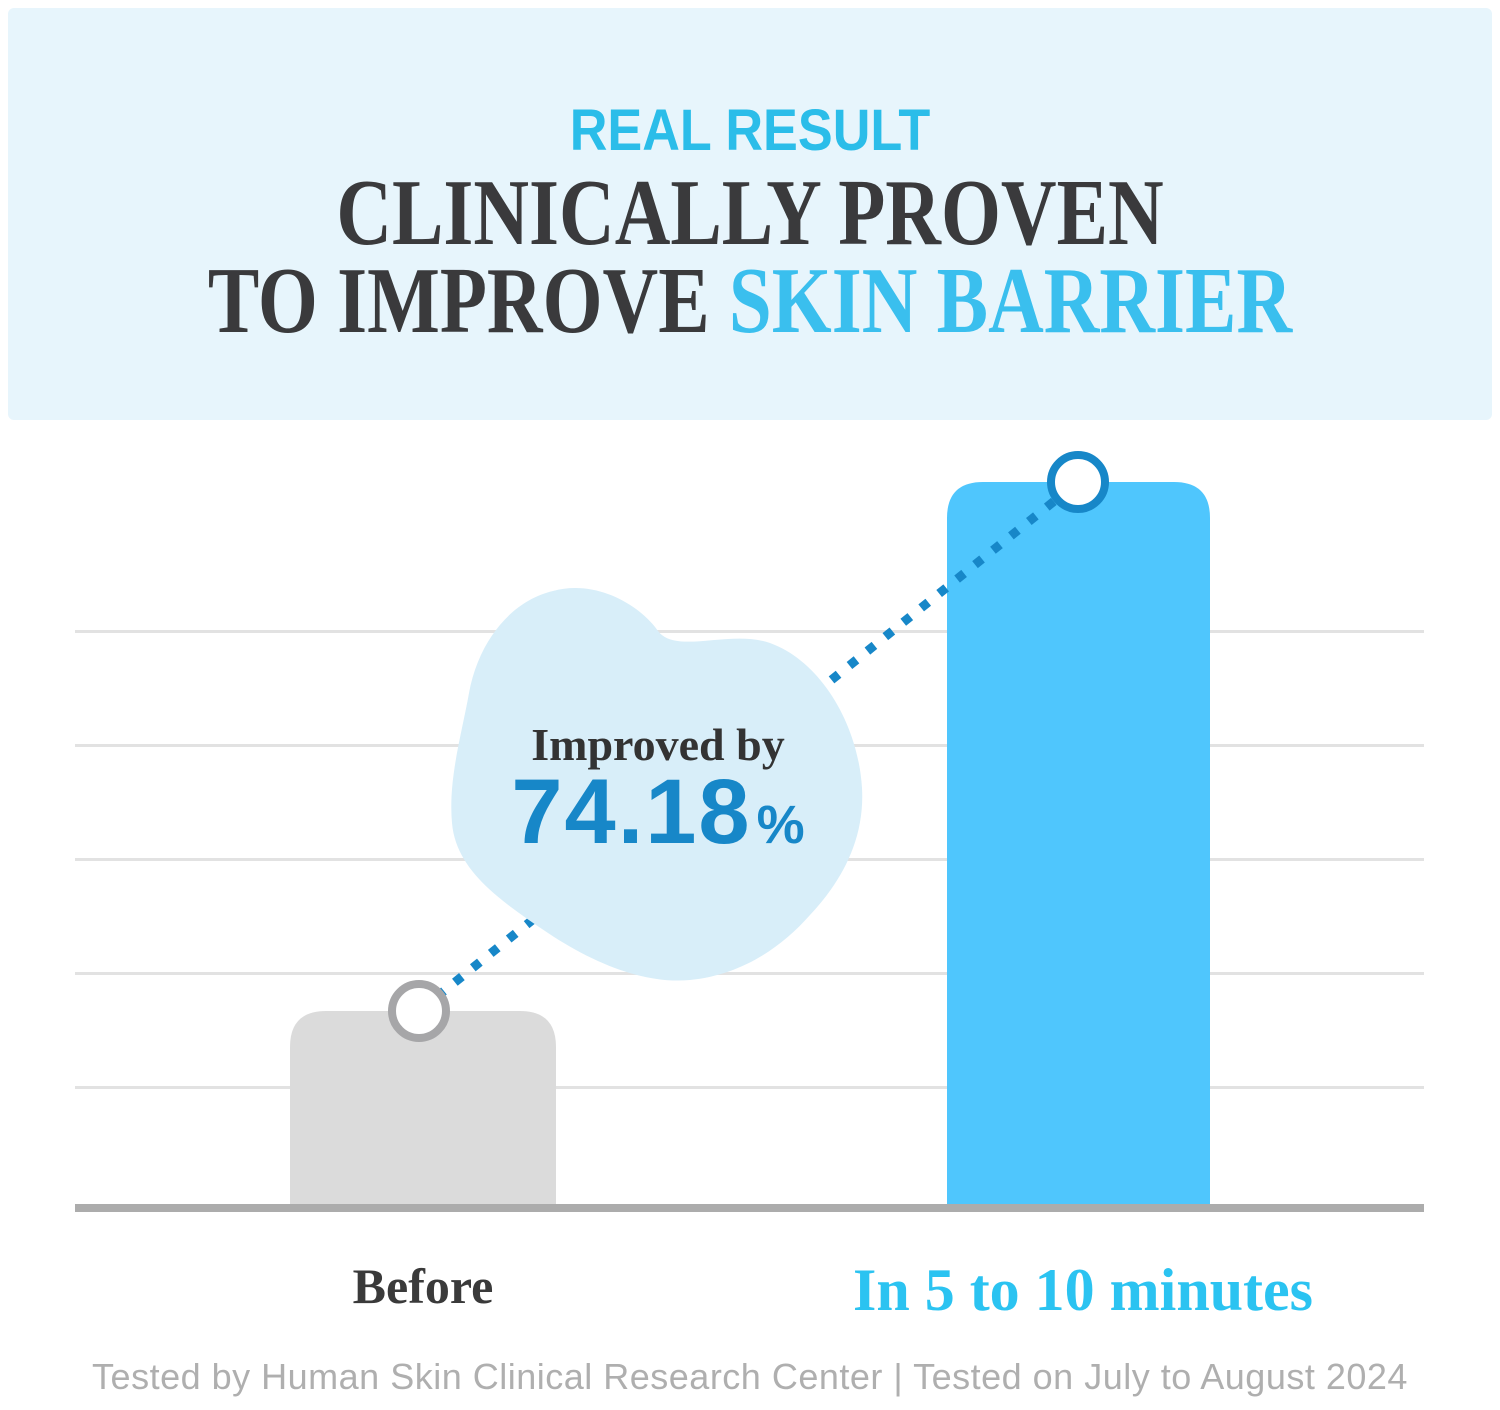 This screenshot has width=1500, height=1410. I want to click on headline-line2-accent: SKIN BARRIER, so click(1010, 301).